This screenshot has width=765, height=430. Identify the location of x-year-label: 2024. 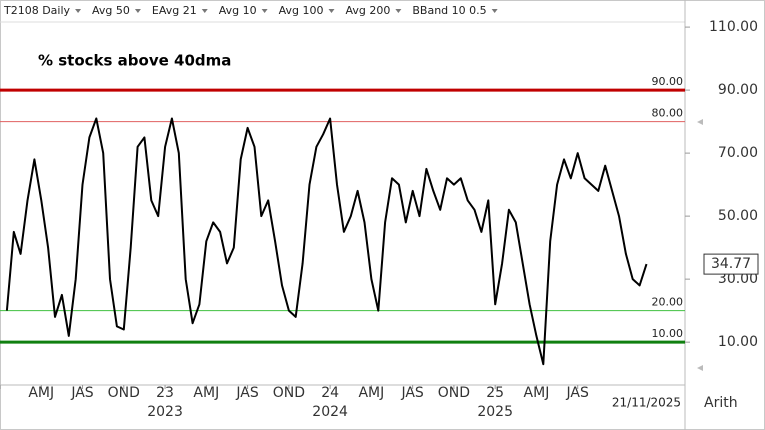
(330, 412).